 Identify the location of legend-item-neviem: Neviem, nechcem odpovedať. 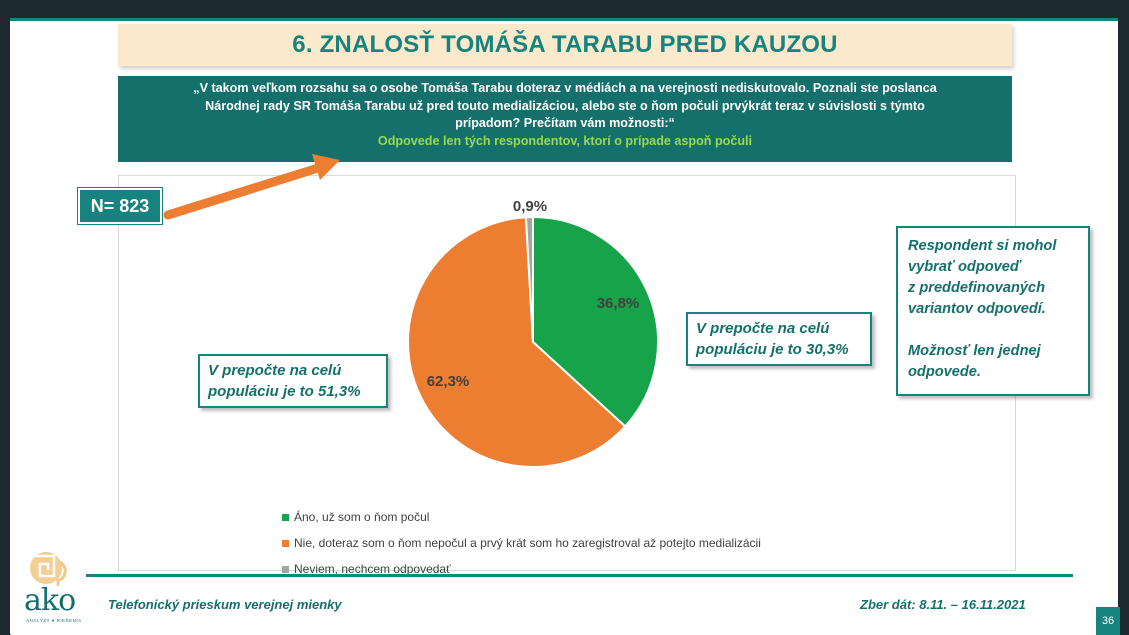
(521, 569).